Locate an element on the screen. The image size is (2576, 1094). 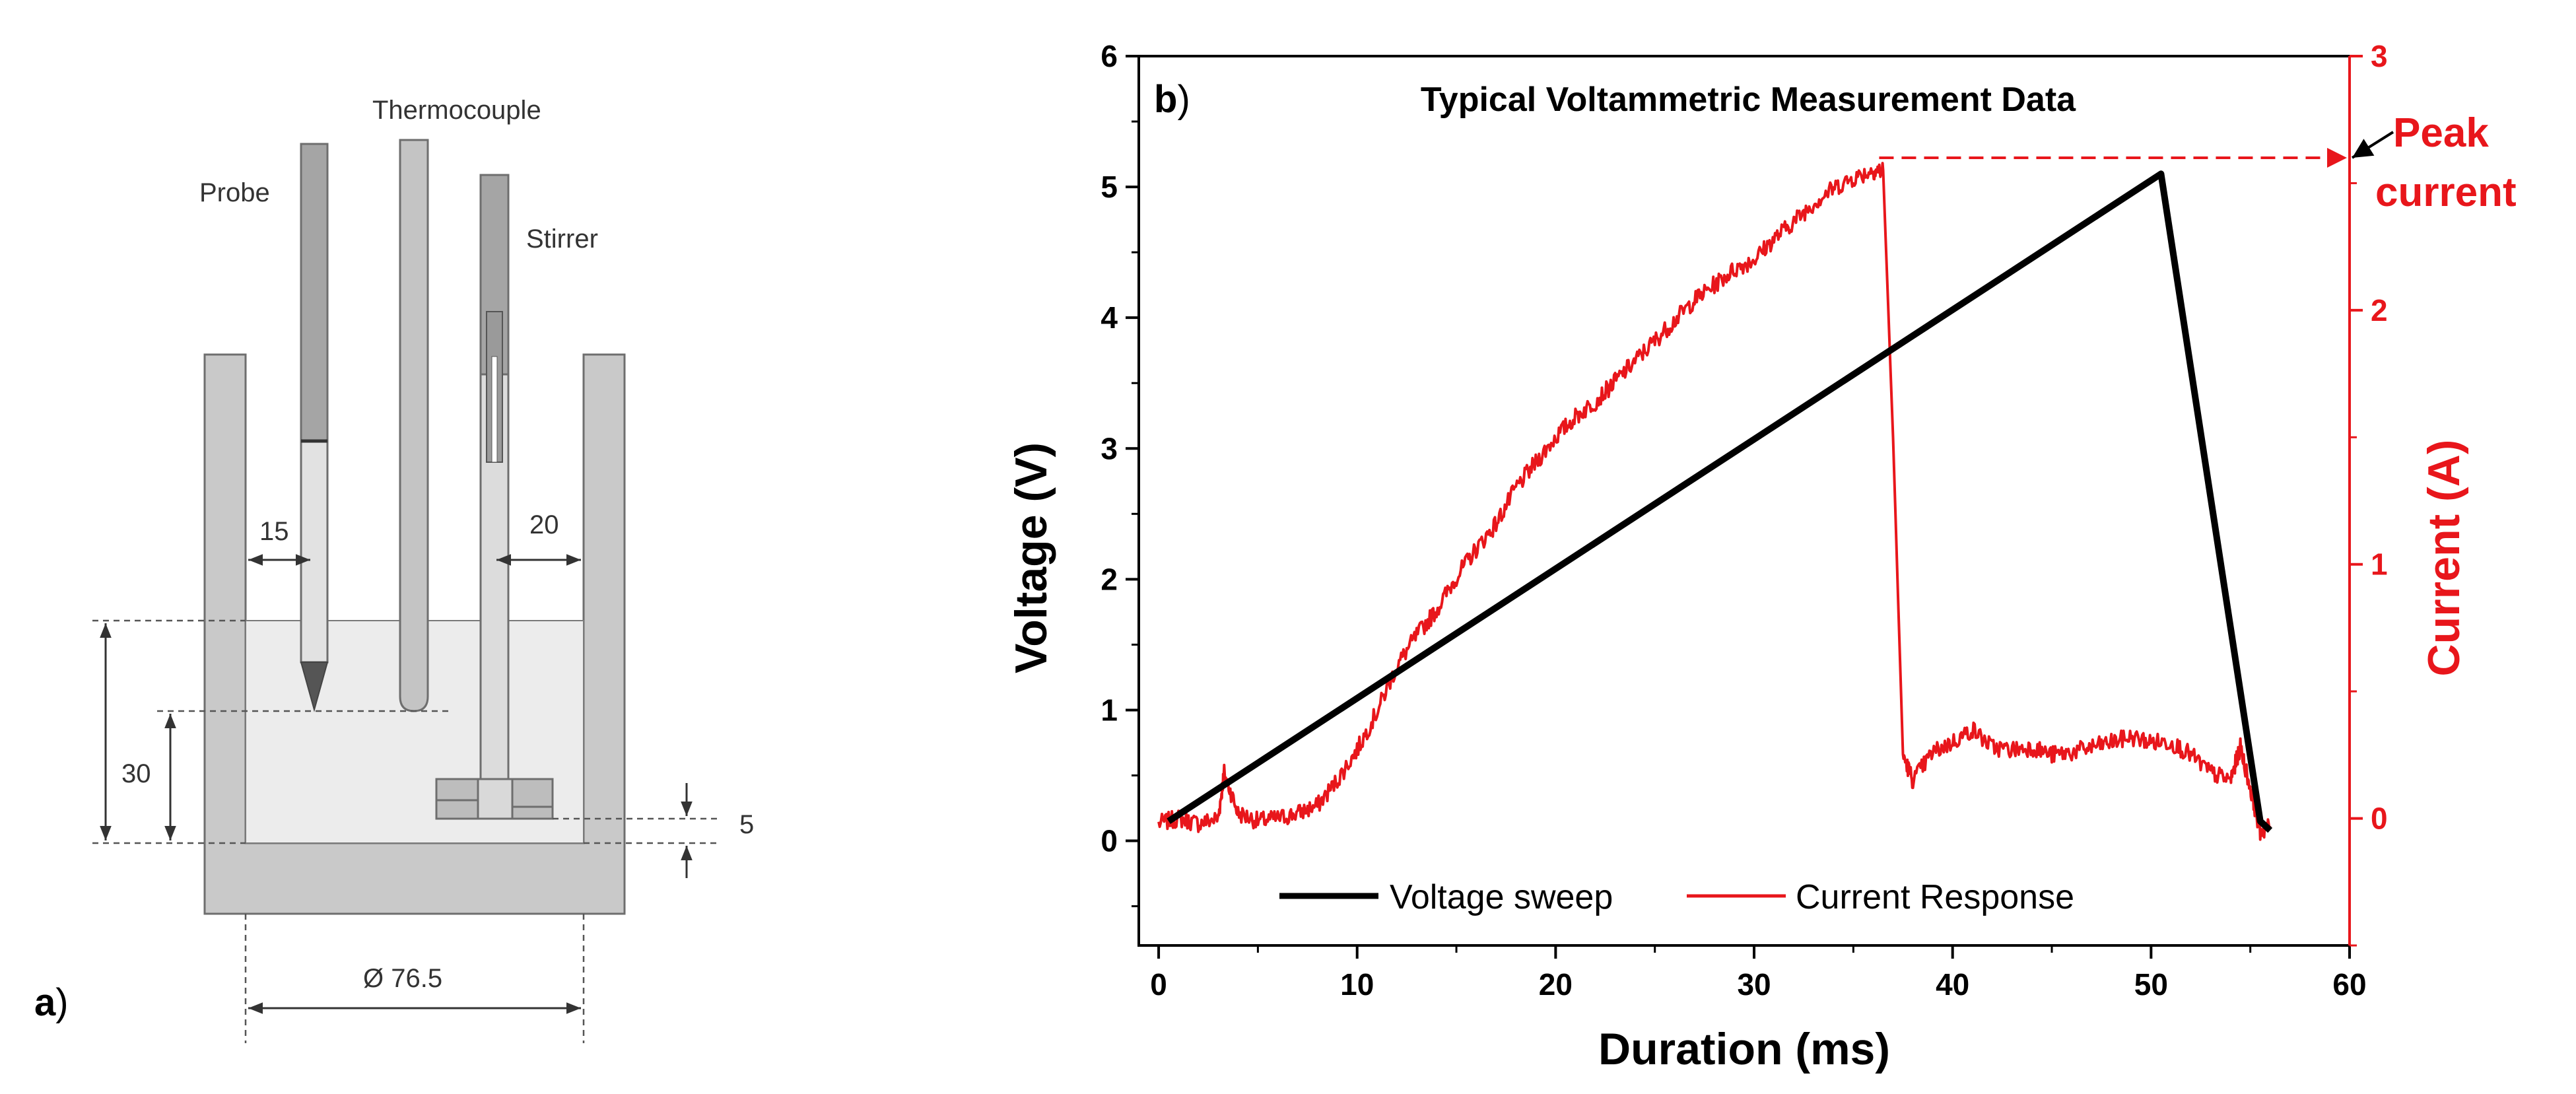
x-tick-label: 50 is located at coordinates (2151, 984).